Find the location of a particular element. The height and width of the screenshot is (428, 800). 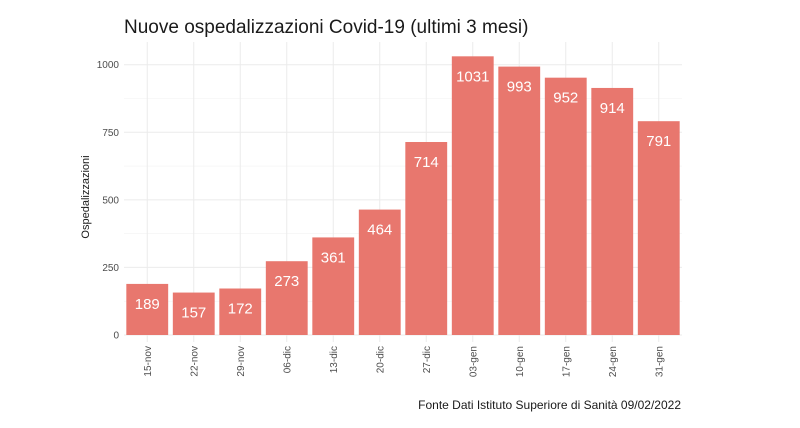

bar-value-label: 914 is located at coordinates (612, 108).